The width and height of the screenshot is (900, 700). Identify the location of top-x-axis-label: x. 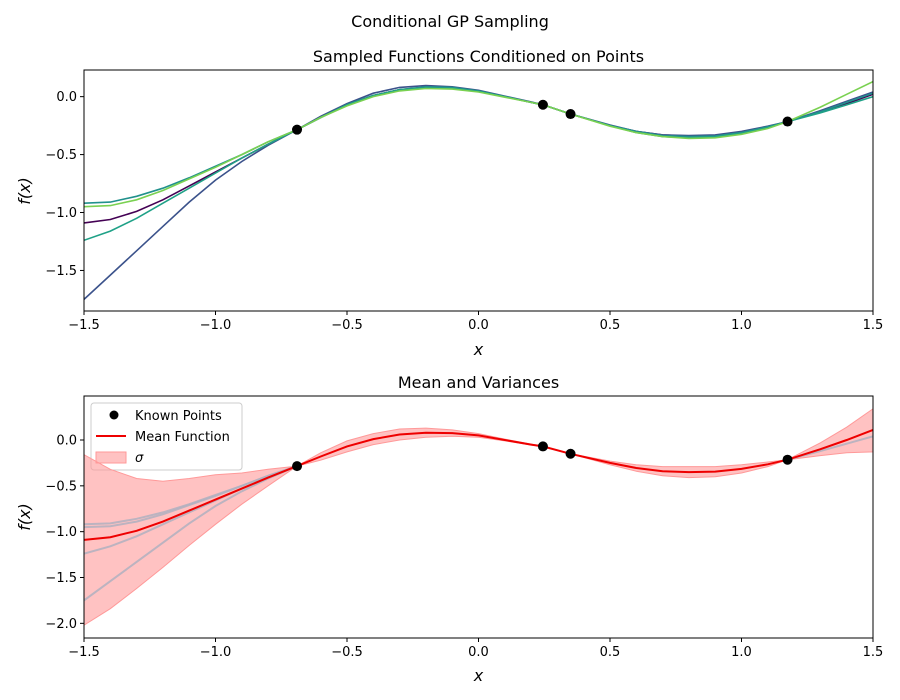
(478, 349).